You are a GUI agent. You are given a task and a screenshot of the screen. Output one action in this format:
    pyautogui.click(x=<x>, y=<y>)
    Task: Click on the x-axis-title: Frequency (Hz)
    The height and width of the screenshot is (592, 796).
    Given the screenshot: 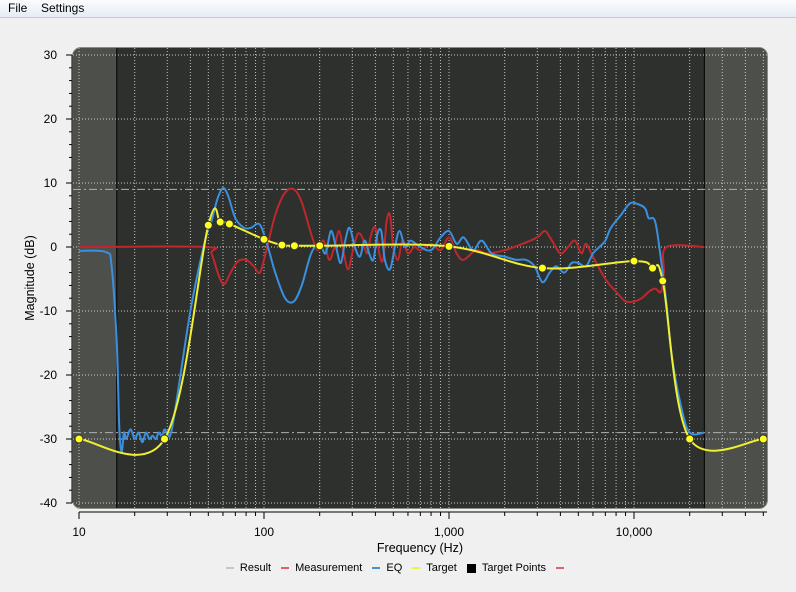 What is the action you would take?
    pyautogui.click(x=420, y=548)
    